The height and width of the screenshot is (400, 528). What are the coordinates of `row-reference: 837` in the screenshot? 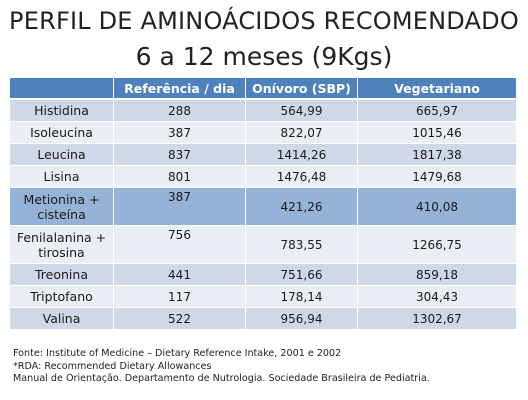 It's located at (179, 154).